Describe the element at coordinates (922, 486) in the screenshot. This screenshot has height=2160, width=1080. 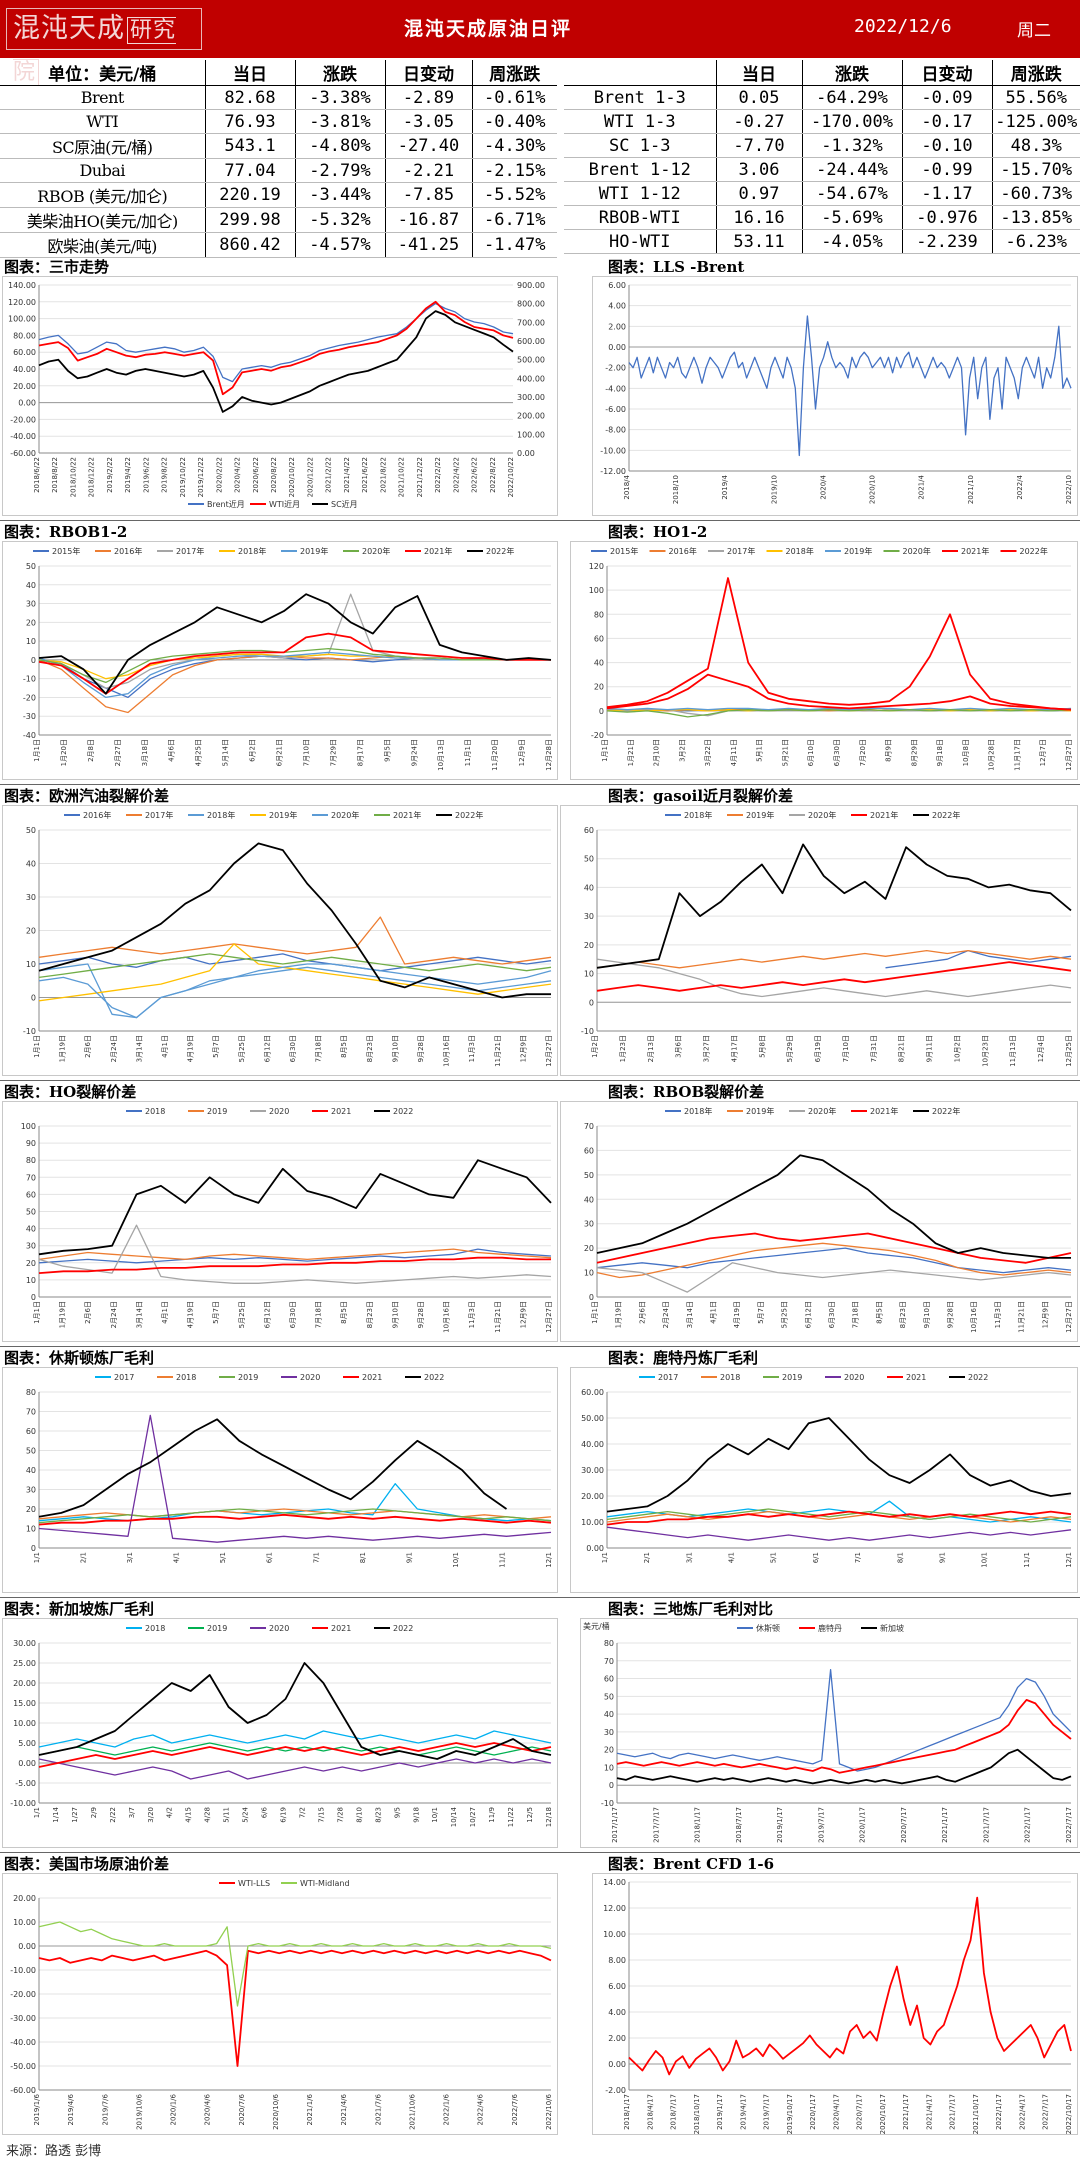
I see `x-tick-label: 2021/4` at that location.